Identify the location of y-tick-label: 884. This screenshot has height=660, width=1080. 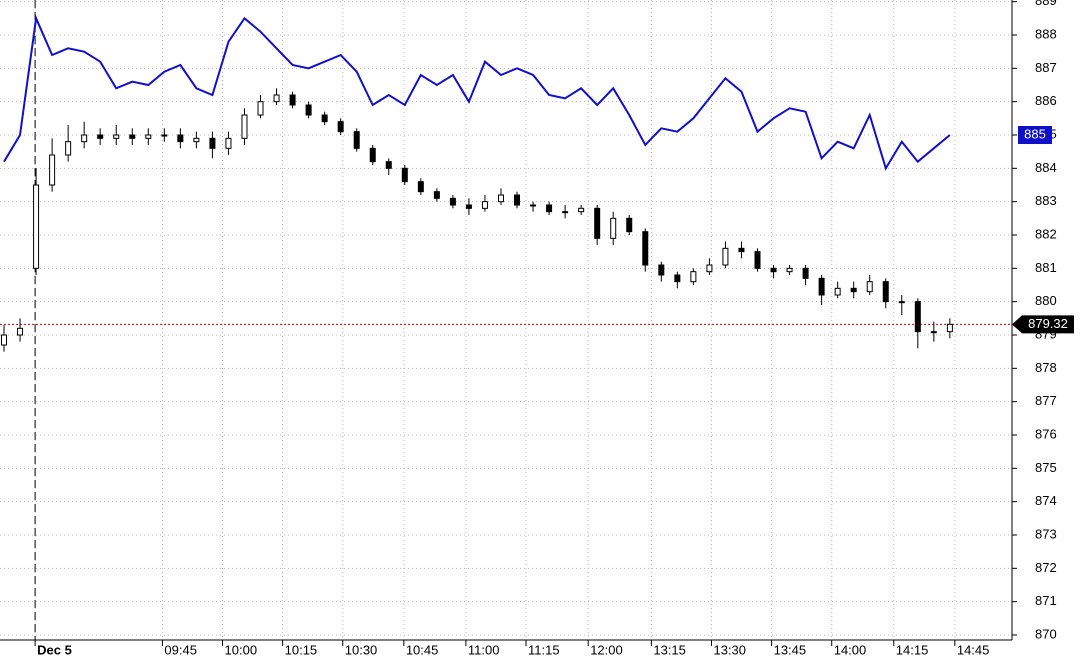
(1046, 167).